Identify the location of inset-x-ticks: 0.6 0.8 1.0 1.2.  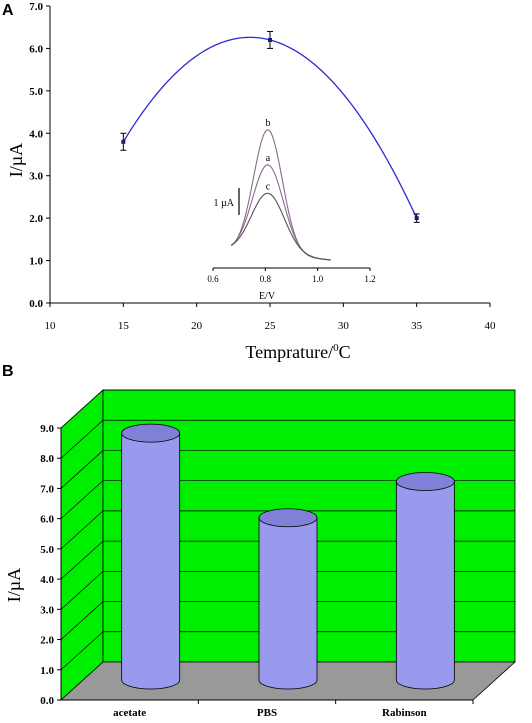
(291, 276).